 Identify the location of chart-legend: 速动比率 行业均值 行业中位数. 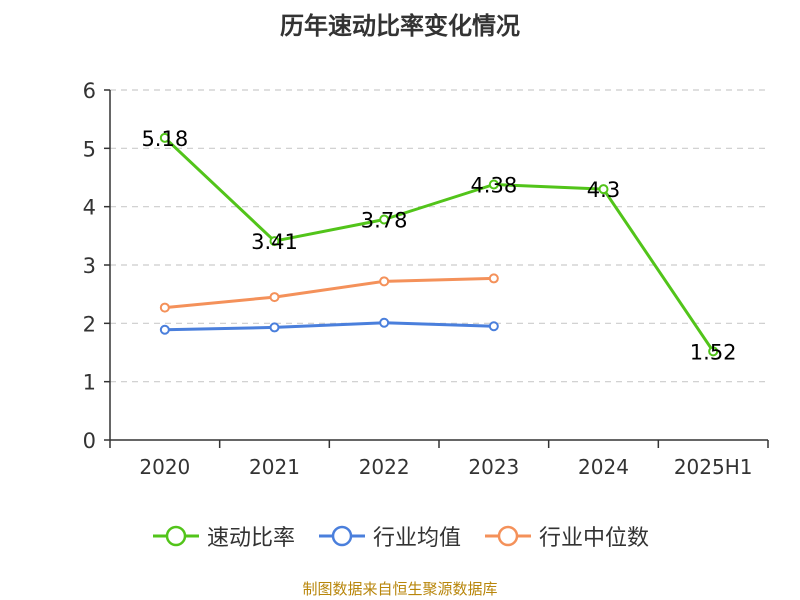
(400, 536).